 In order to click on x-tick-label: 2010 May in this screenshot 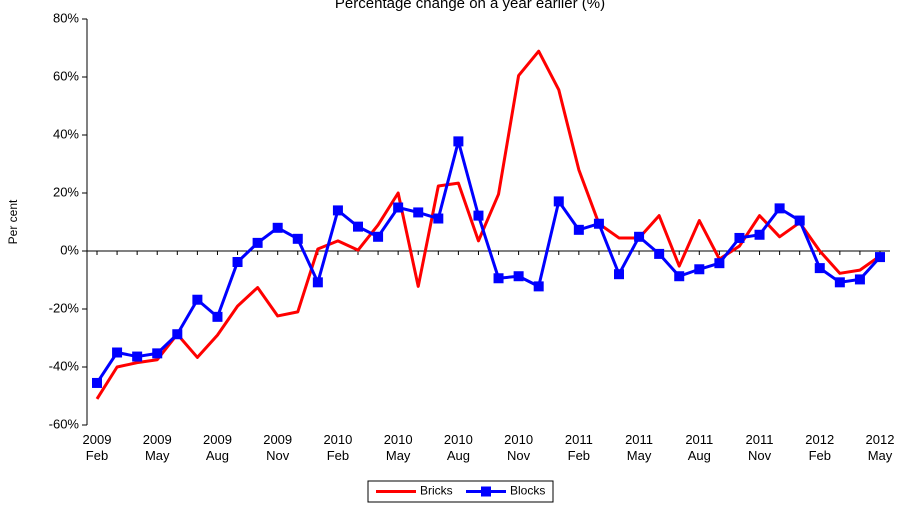, I will do `click(398, 447)`.